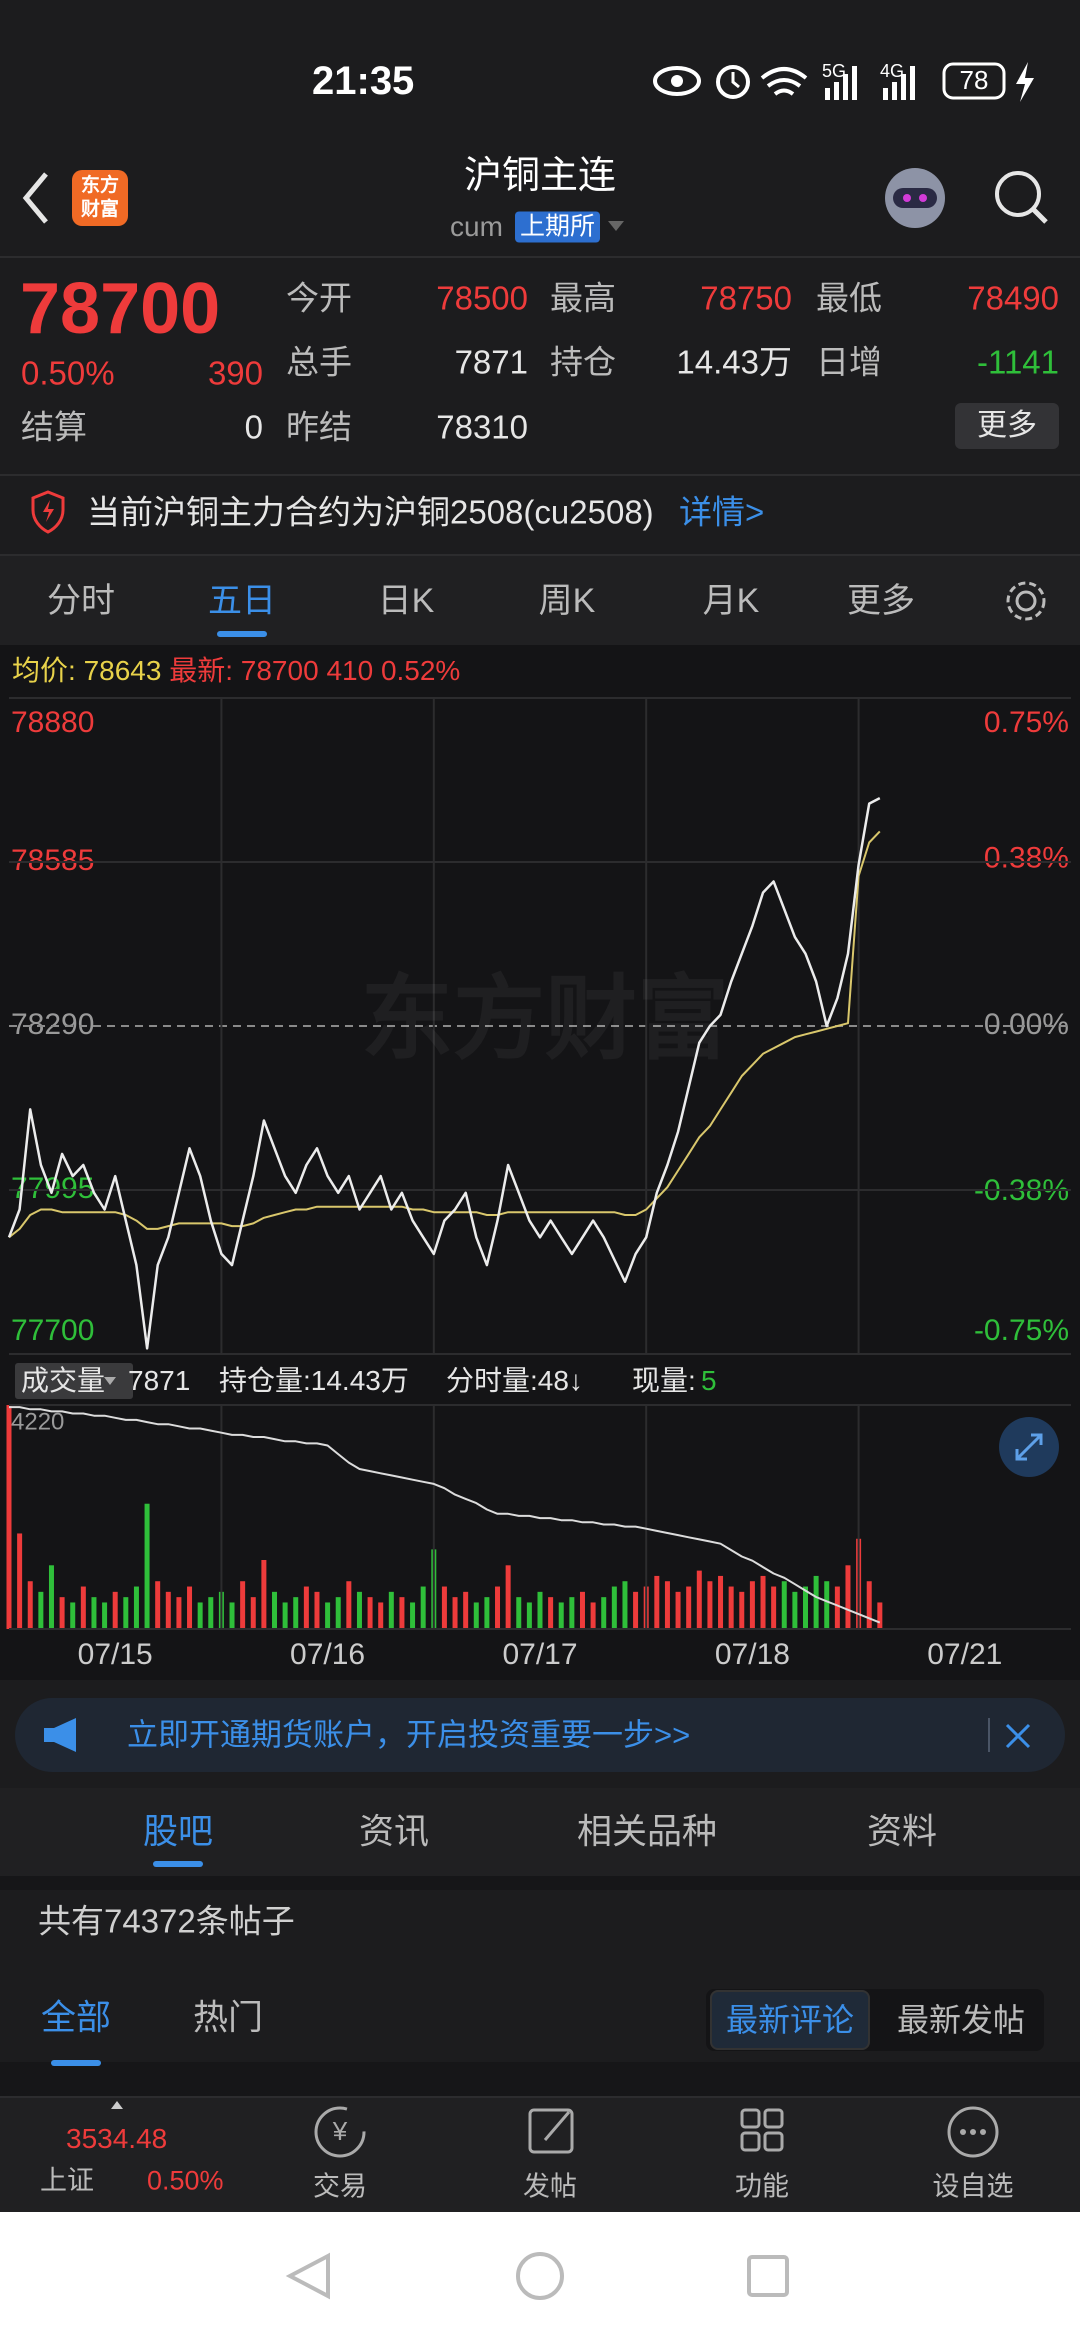 The height and width of the screenshot is (2340, 1080). Describe the element at coordinates (394, 1832) in the screenshot. I see `section-tab: 资讯` at that location.